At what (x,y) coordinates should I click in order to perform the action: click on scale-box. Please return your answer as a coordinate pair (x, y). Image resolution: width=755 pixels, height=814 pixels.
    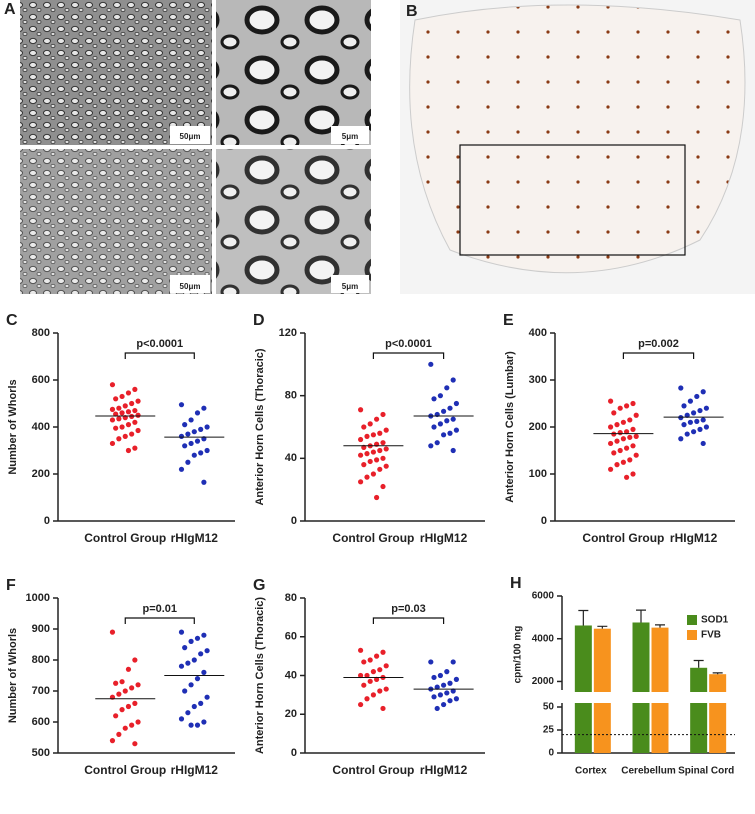
    Looking at the image, I should click on (190, 135).